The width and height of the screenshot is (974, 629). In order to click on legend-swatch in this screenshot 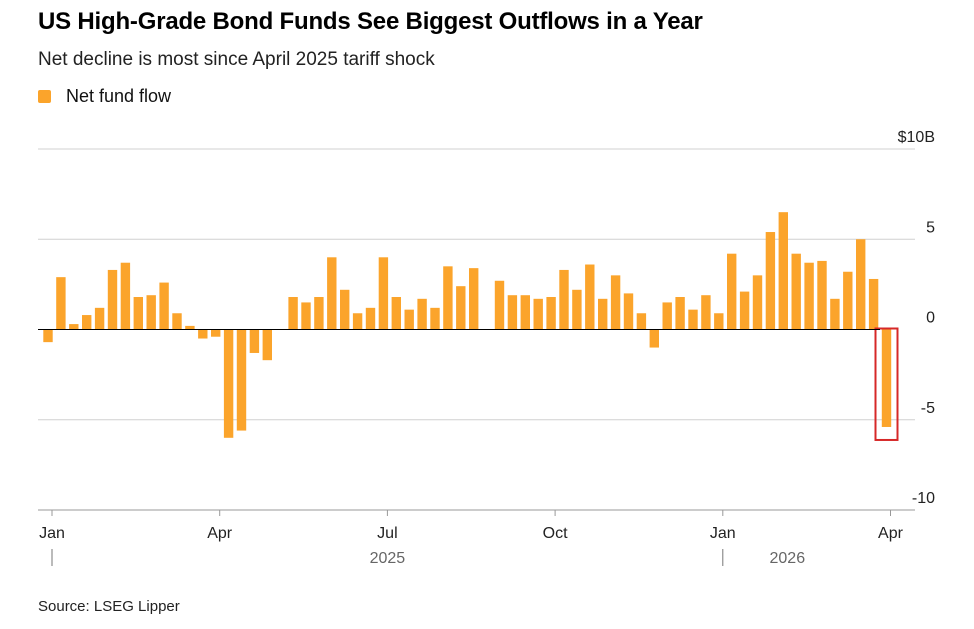, I will do `click(44, 96)`.